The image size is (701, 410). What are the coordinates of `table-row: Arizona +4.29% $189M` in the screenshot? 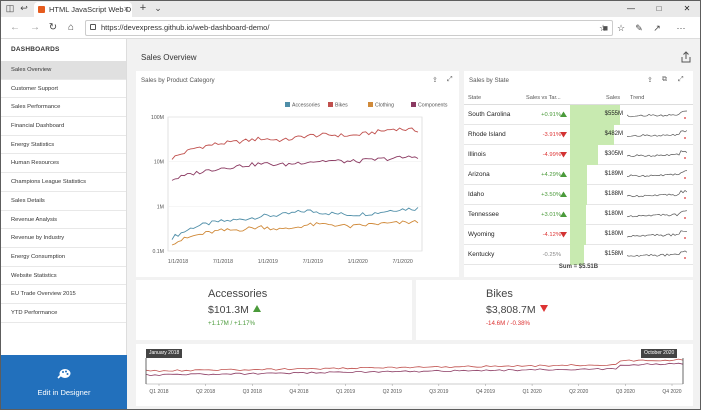 It's located at (578, 175).